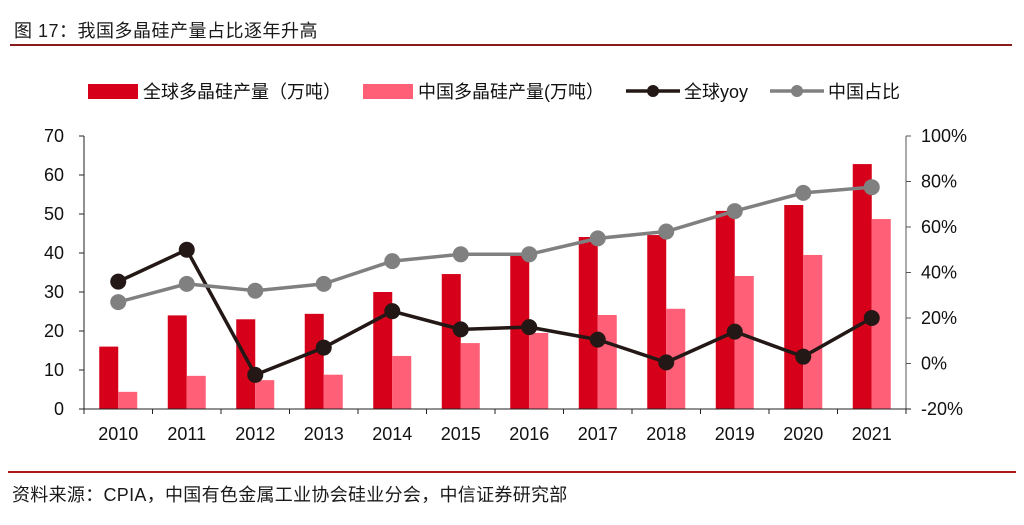  Describe the element at coordinates (597, 238) in the screenshot. I see `point-china-share-2017` at that location.